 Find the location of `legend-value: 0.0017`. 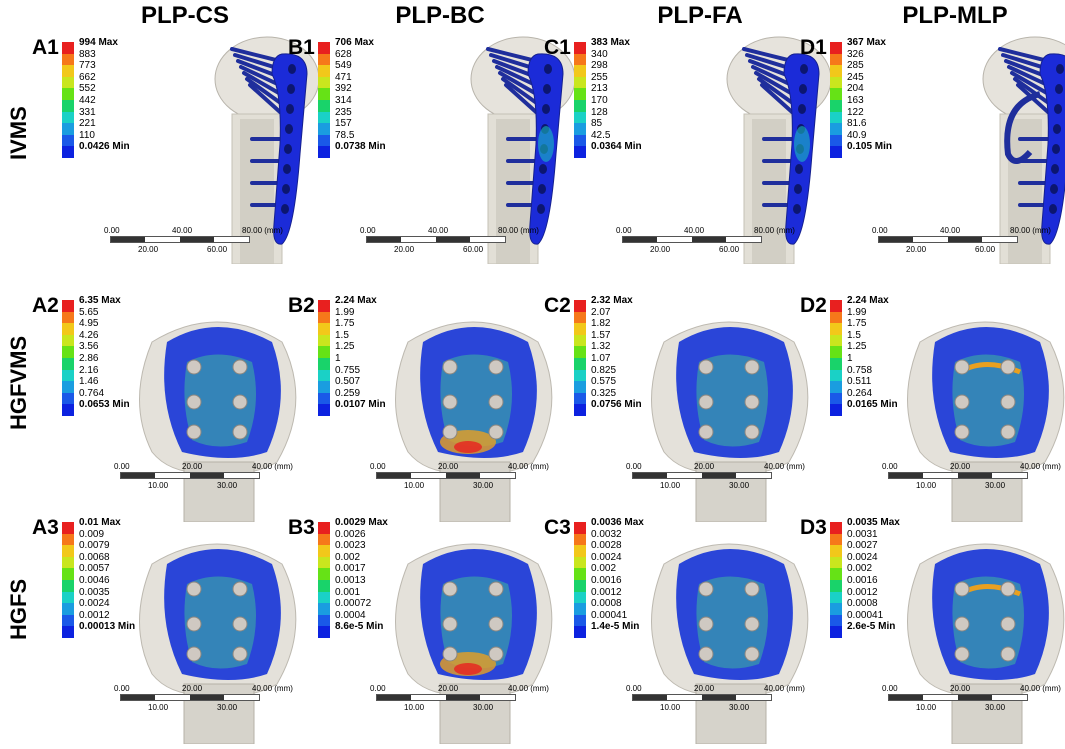

legend-value: 0.0017 is located at coordinates (350, 569).